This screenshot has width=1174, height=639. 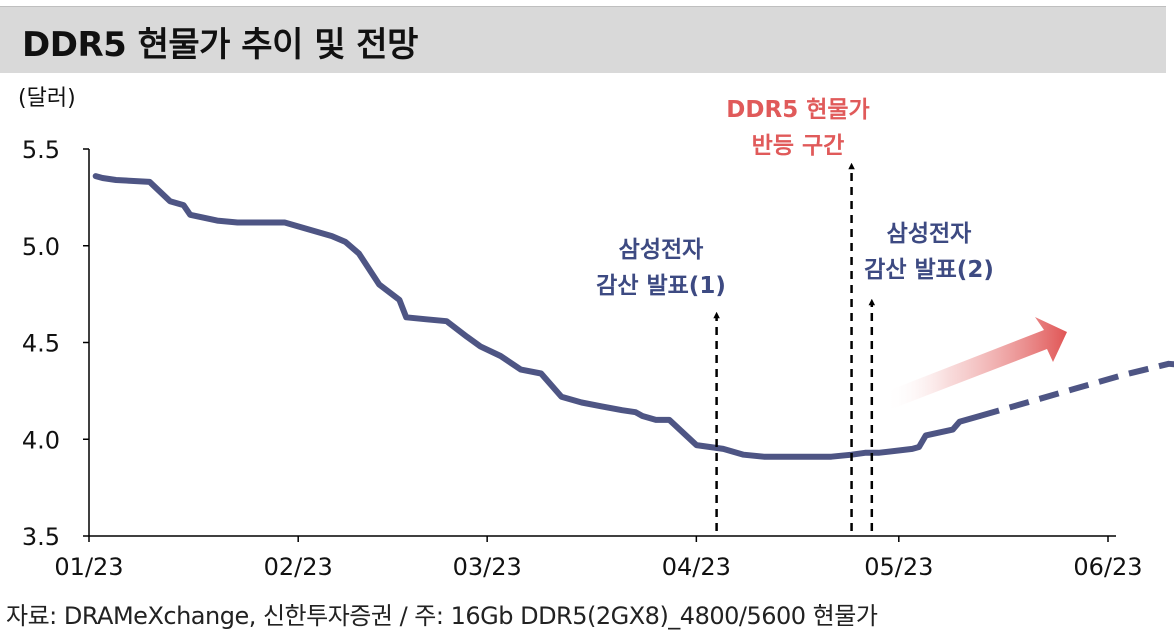 I want to click on y-tick-label: 5.5, so click(x=41, y=150).